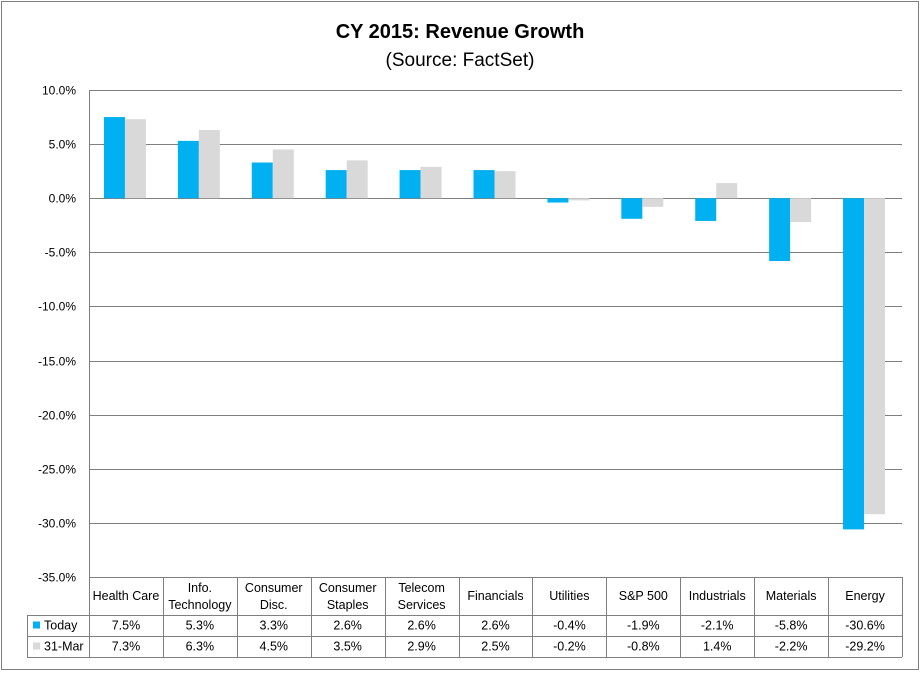  What do you see at coordinates (717, 647) in the screenshot?
I see `data-label: 1.4%` at bounding box center [717, 647].